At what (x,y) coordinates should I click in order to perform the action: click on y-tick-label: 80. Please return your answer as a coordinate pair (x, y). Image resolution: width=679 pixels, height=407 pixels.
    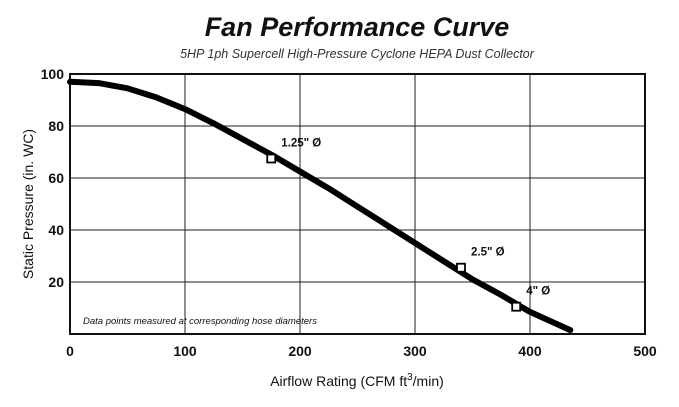
    Looking at the image, I should click on (56, 126).